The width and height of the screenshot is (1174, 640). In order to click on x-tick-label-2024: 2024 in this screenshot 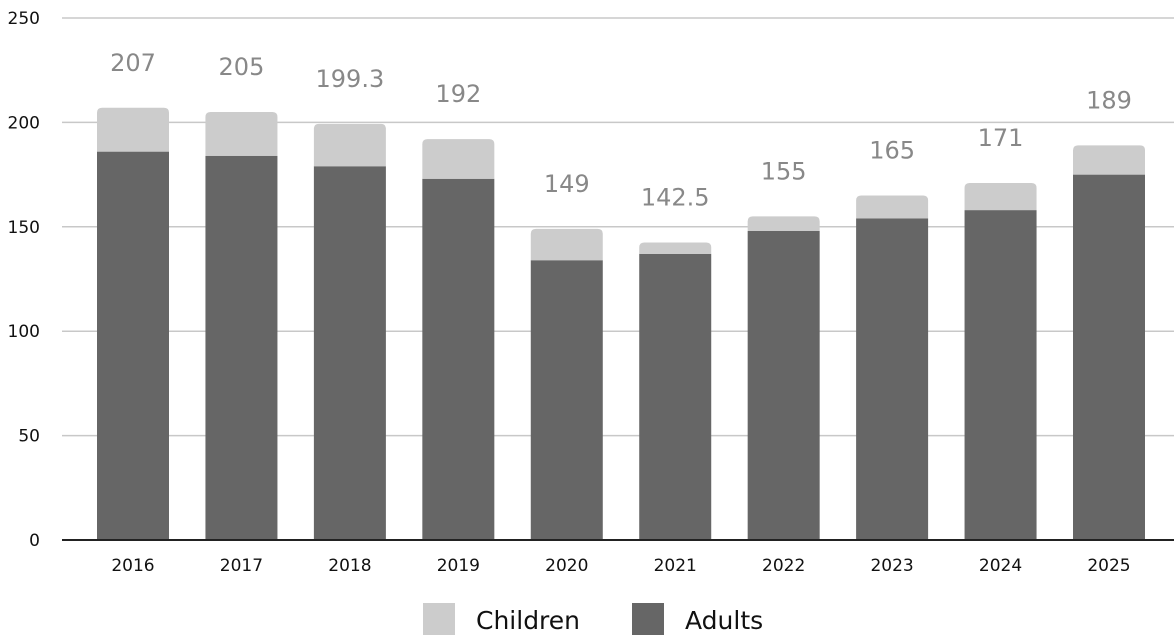, I will do `click(1000, 566)`.